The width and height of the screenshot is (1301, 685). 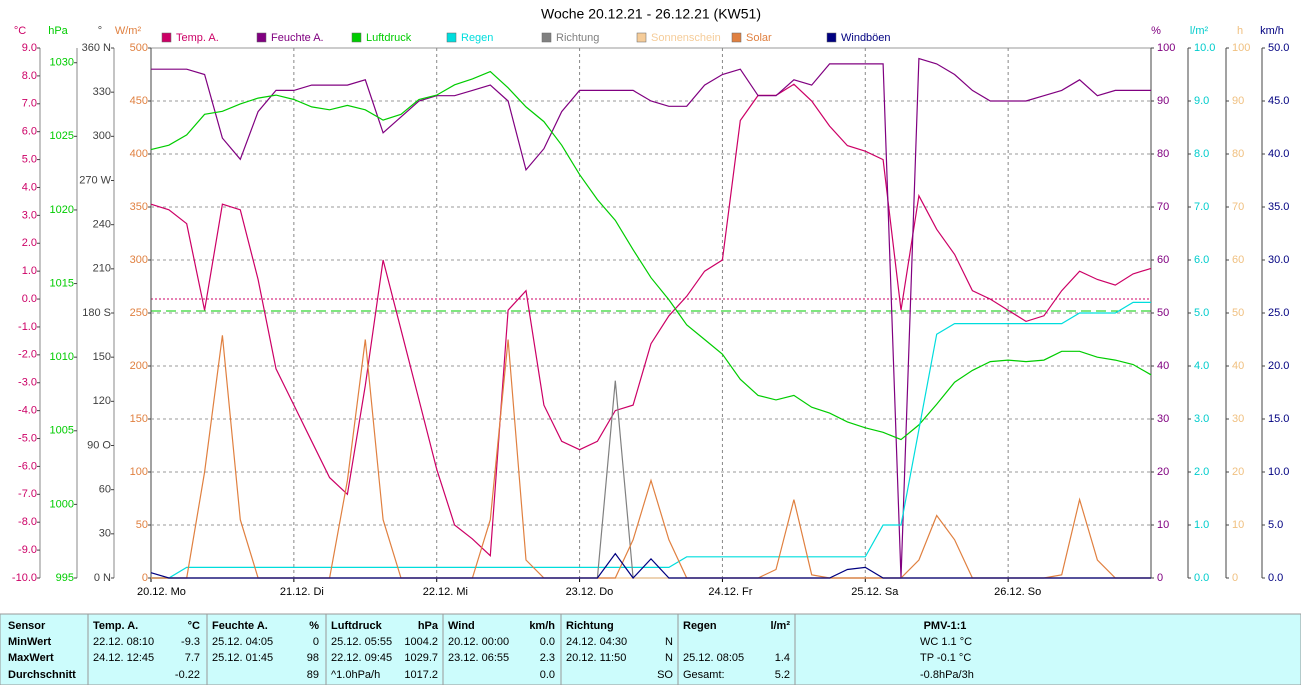 I want to click on x-tick-label: 26.12. So, so click(x=1017, y=592).